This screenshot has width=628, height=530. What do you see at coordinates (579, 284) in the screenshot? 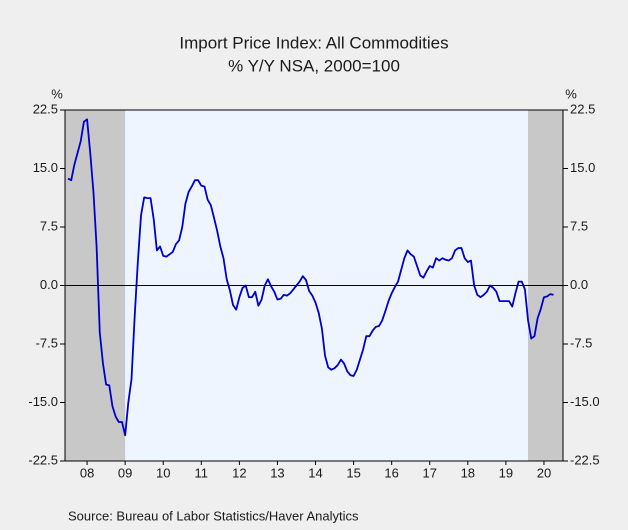
I see `y2-tick-label: 0.0` at bounding box center [579, 284].